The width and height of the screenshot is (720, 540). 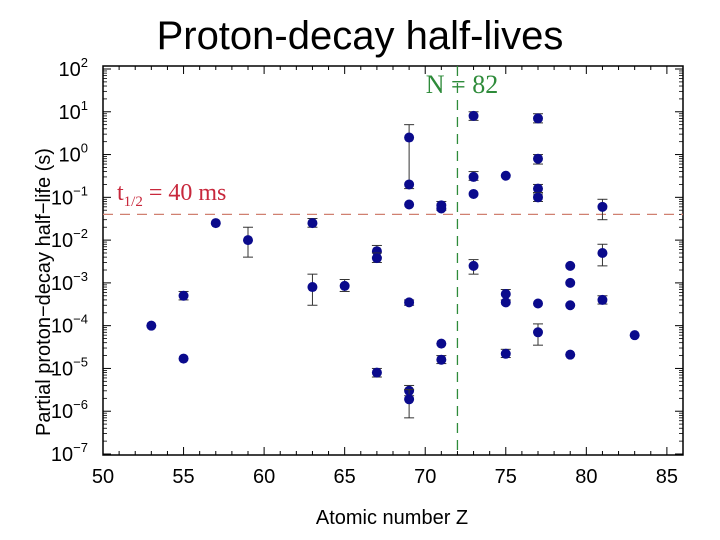 I want to click on y-tick-label: 10², so click(x=73, y=68).